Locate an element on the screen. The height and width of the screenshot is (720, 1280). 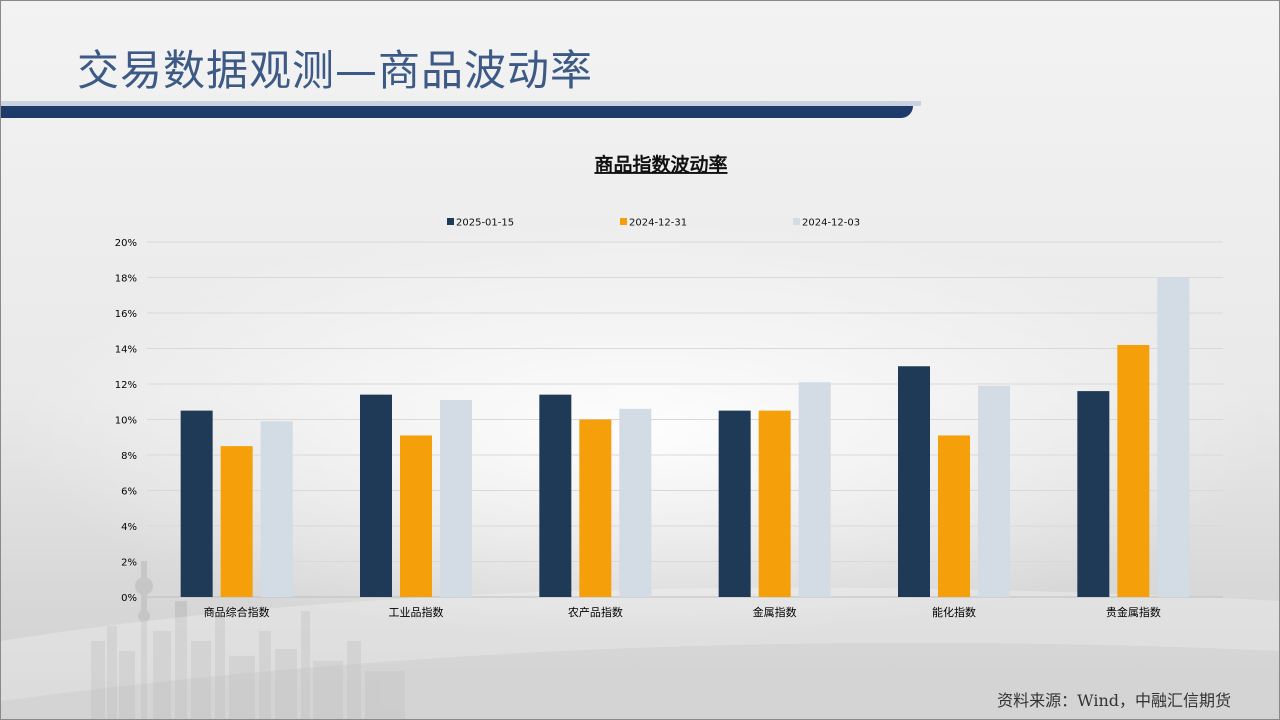
y-tick-label: 18% is located at coordinates (126, 279).